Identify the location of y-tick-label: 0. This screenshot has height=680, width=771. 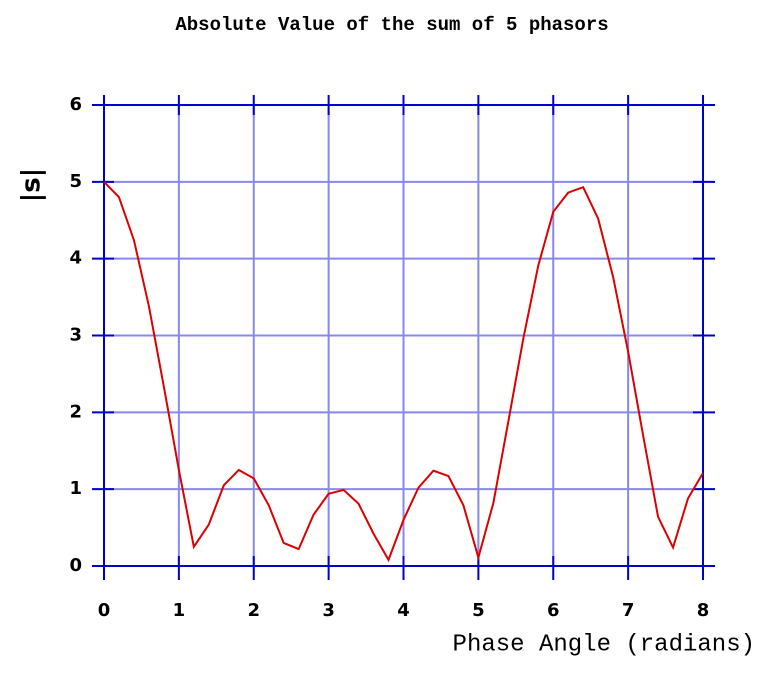
(75, 565).